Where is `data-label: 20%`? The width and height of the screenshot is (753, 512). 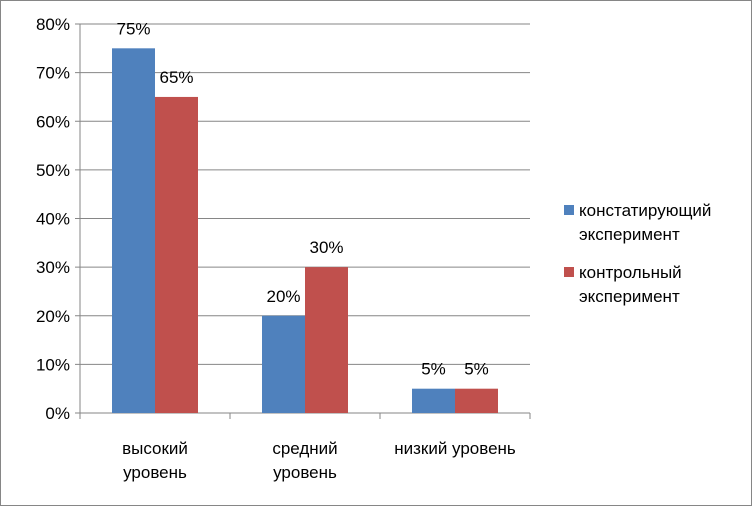
data-label: 20% is located at coordinates (283, 296).